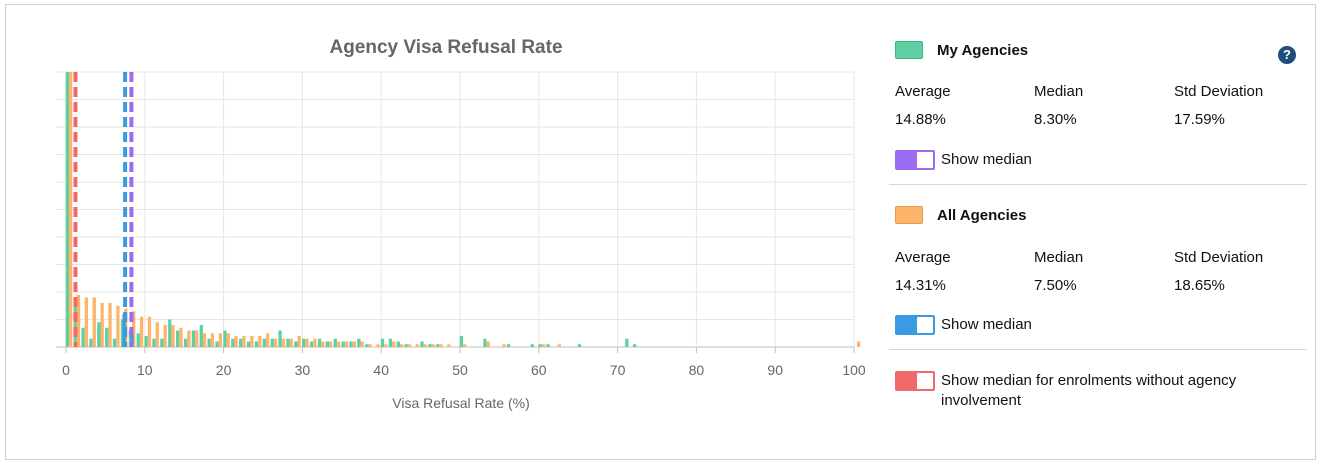  What do you see at coordinates (983, 50) in the screenshot?
I see `my-agencies-title: My Agencies` at bounding box center [983, 50].